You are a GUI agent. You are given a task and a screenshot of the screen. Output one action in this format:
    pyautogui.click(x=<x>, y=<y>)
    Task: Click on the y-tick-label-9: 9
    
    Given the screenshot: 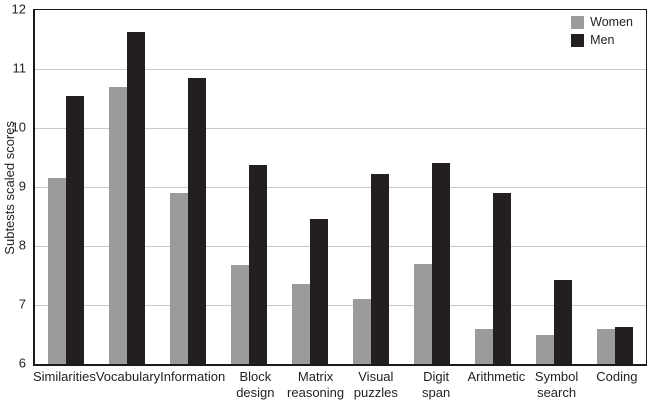 What is the action you would take?
    pyautogui.click(x=22, y=186)
    